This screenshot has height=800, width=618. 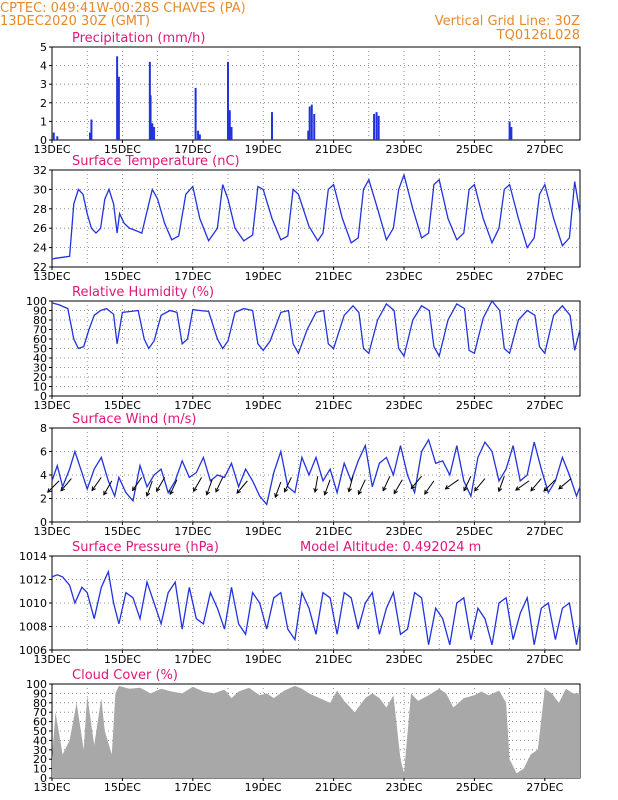 I want to click on cloud-xtick-label: 23DEC, so click(x=403, y=787).